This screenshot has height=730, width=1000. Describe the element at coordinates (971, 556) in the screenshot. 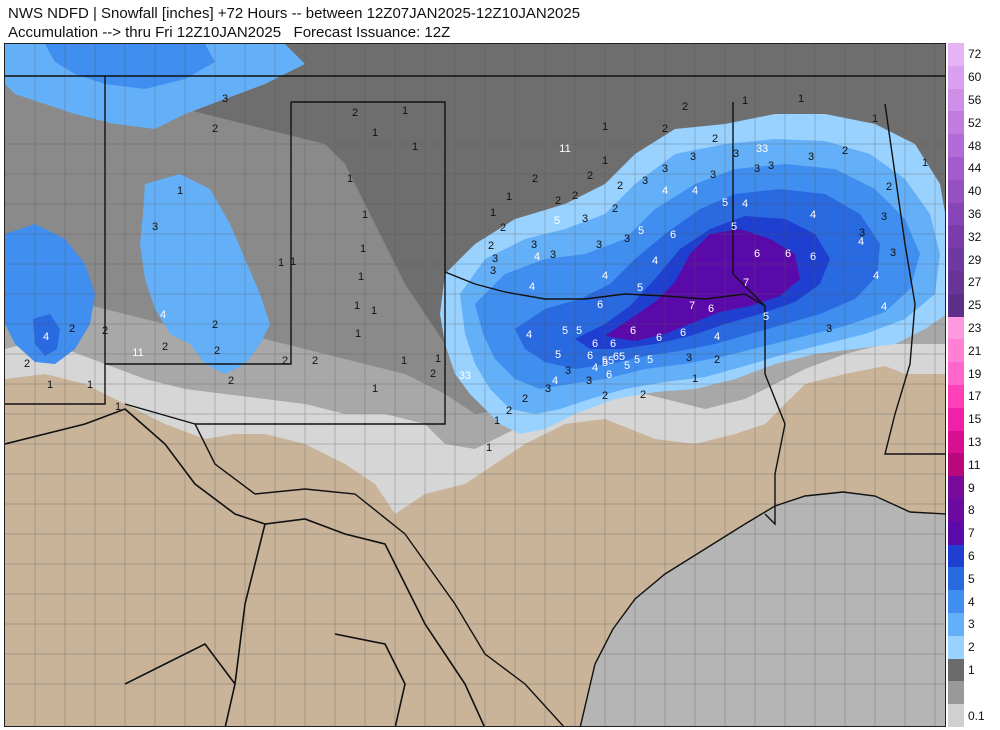

I see `legend-label: 6` at that location.